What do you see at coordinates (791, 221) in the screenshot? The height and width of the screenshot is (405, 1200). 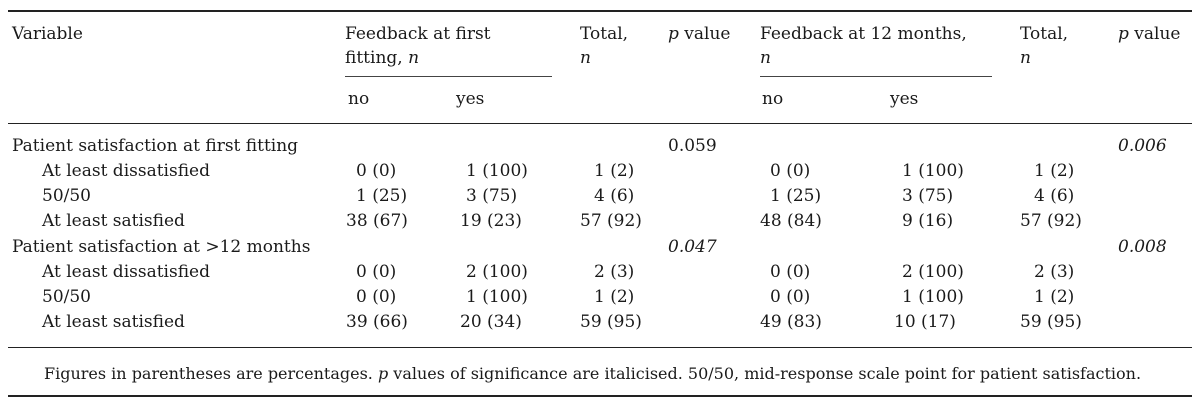 I see `cell-no-12: 48 (84)` at bounding box center [791, 221].